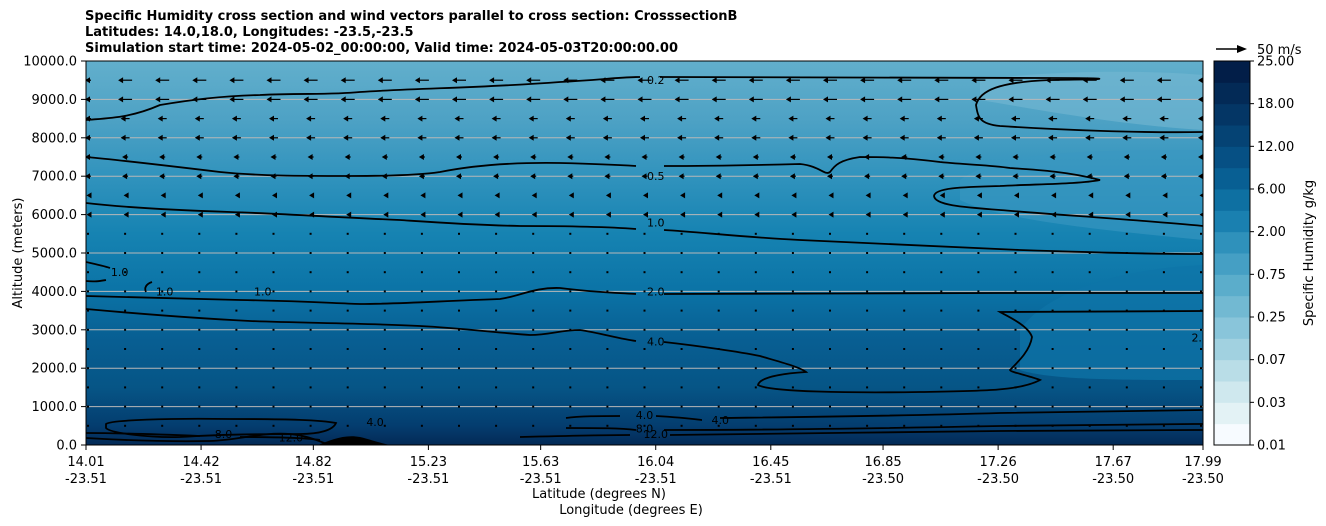 The width and height of the screenshot is (1326, 526). Describe the element at coordinates (428, 479) in the screenshot. I see `x-tick-label-lon: -23.51` at that location.